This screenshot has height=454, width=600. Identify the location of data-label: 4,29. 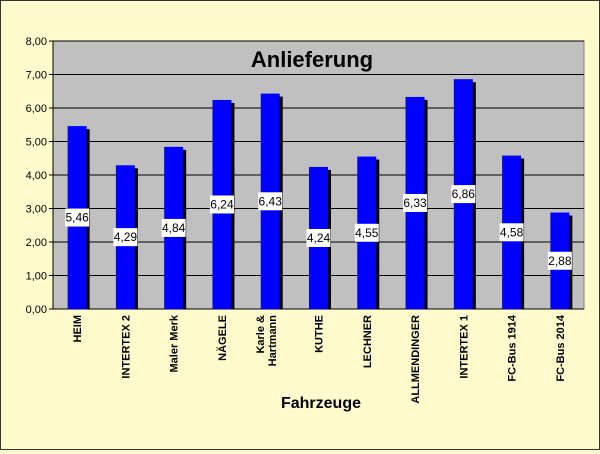
(126, 237).